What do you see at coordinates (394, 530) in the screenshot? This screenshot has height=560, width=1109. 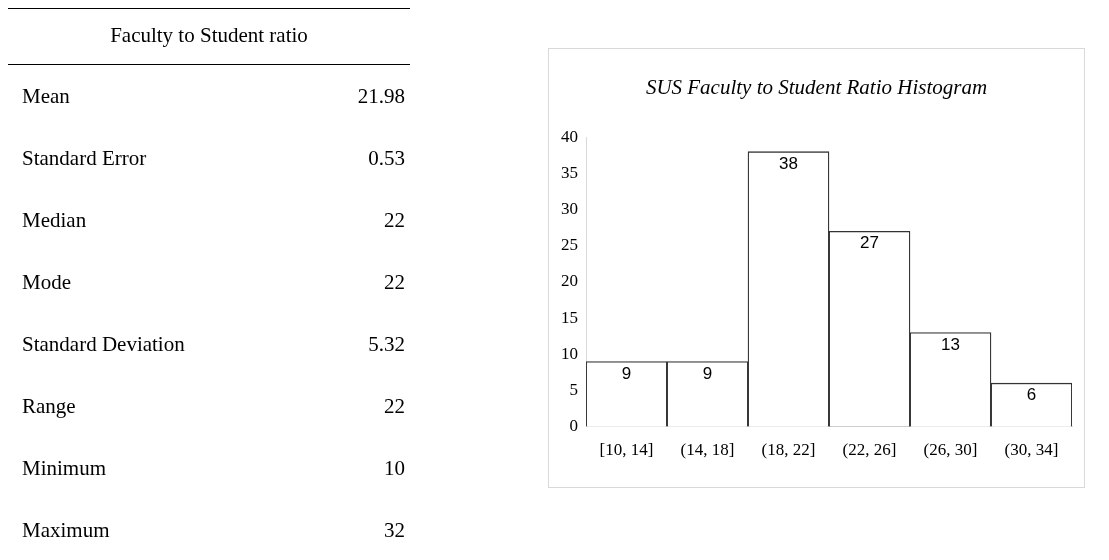 I see `text: 32` at bounding box center [394, 530].